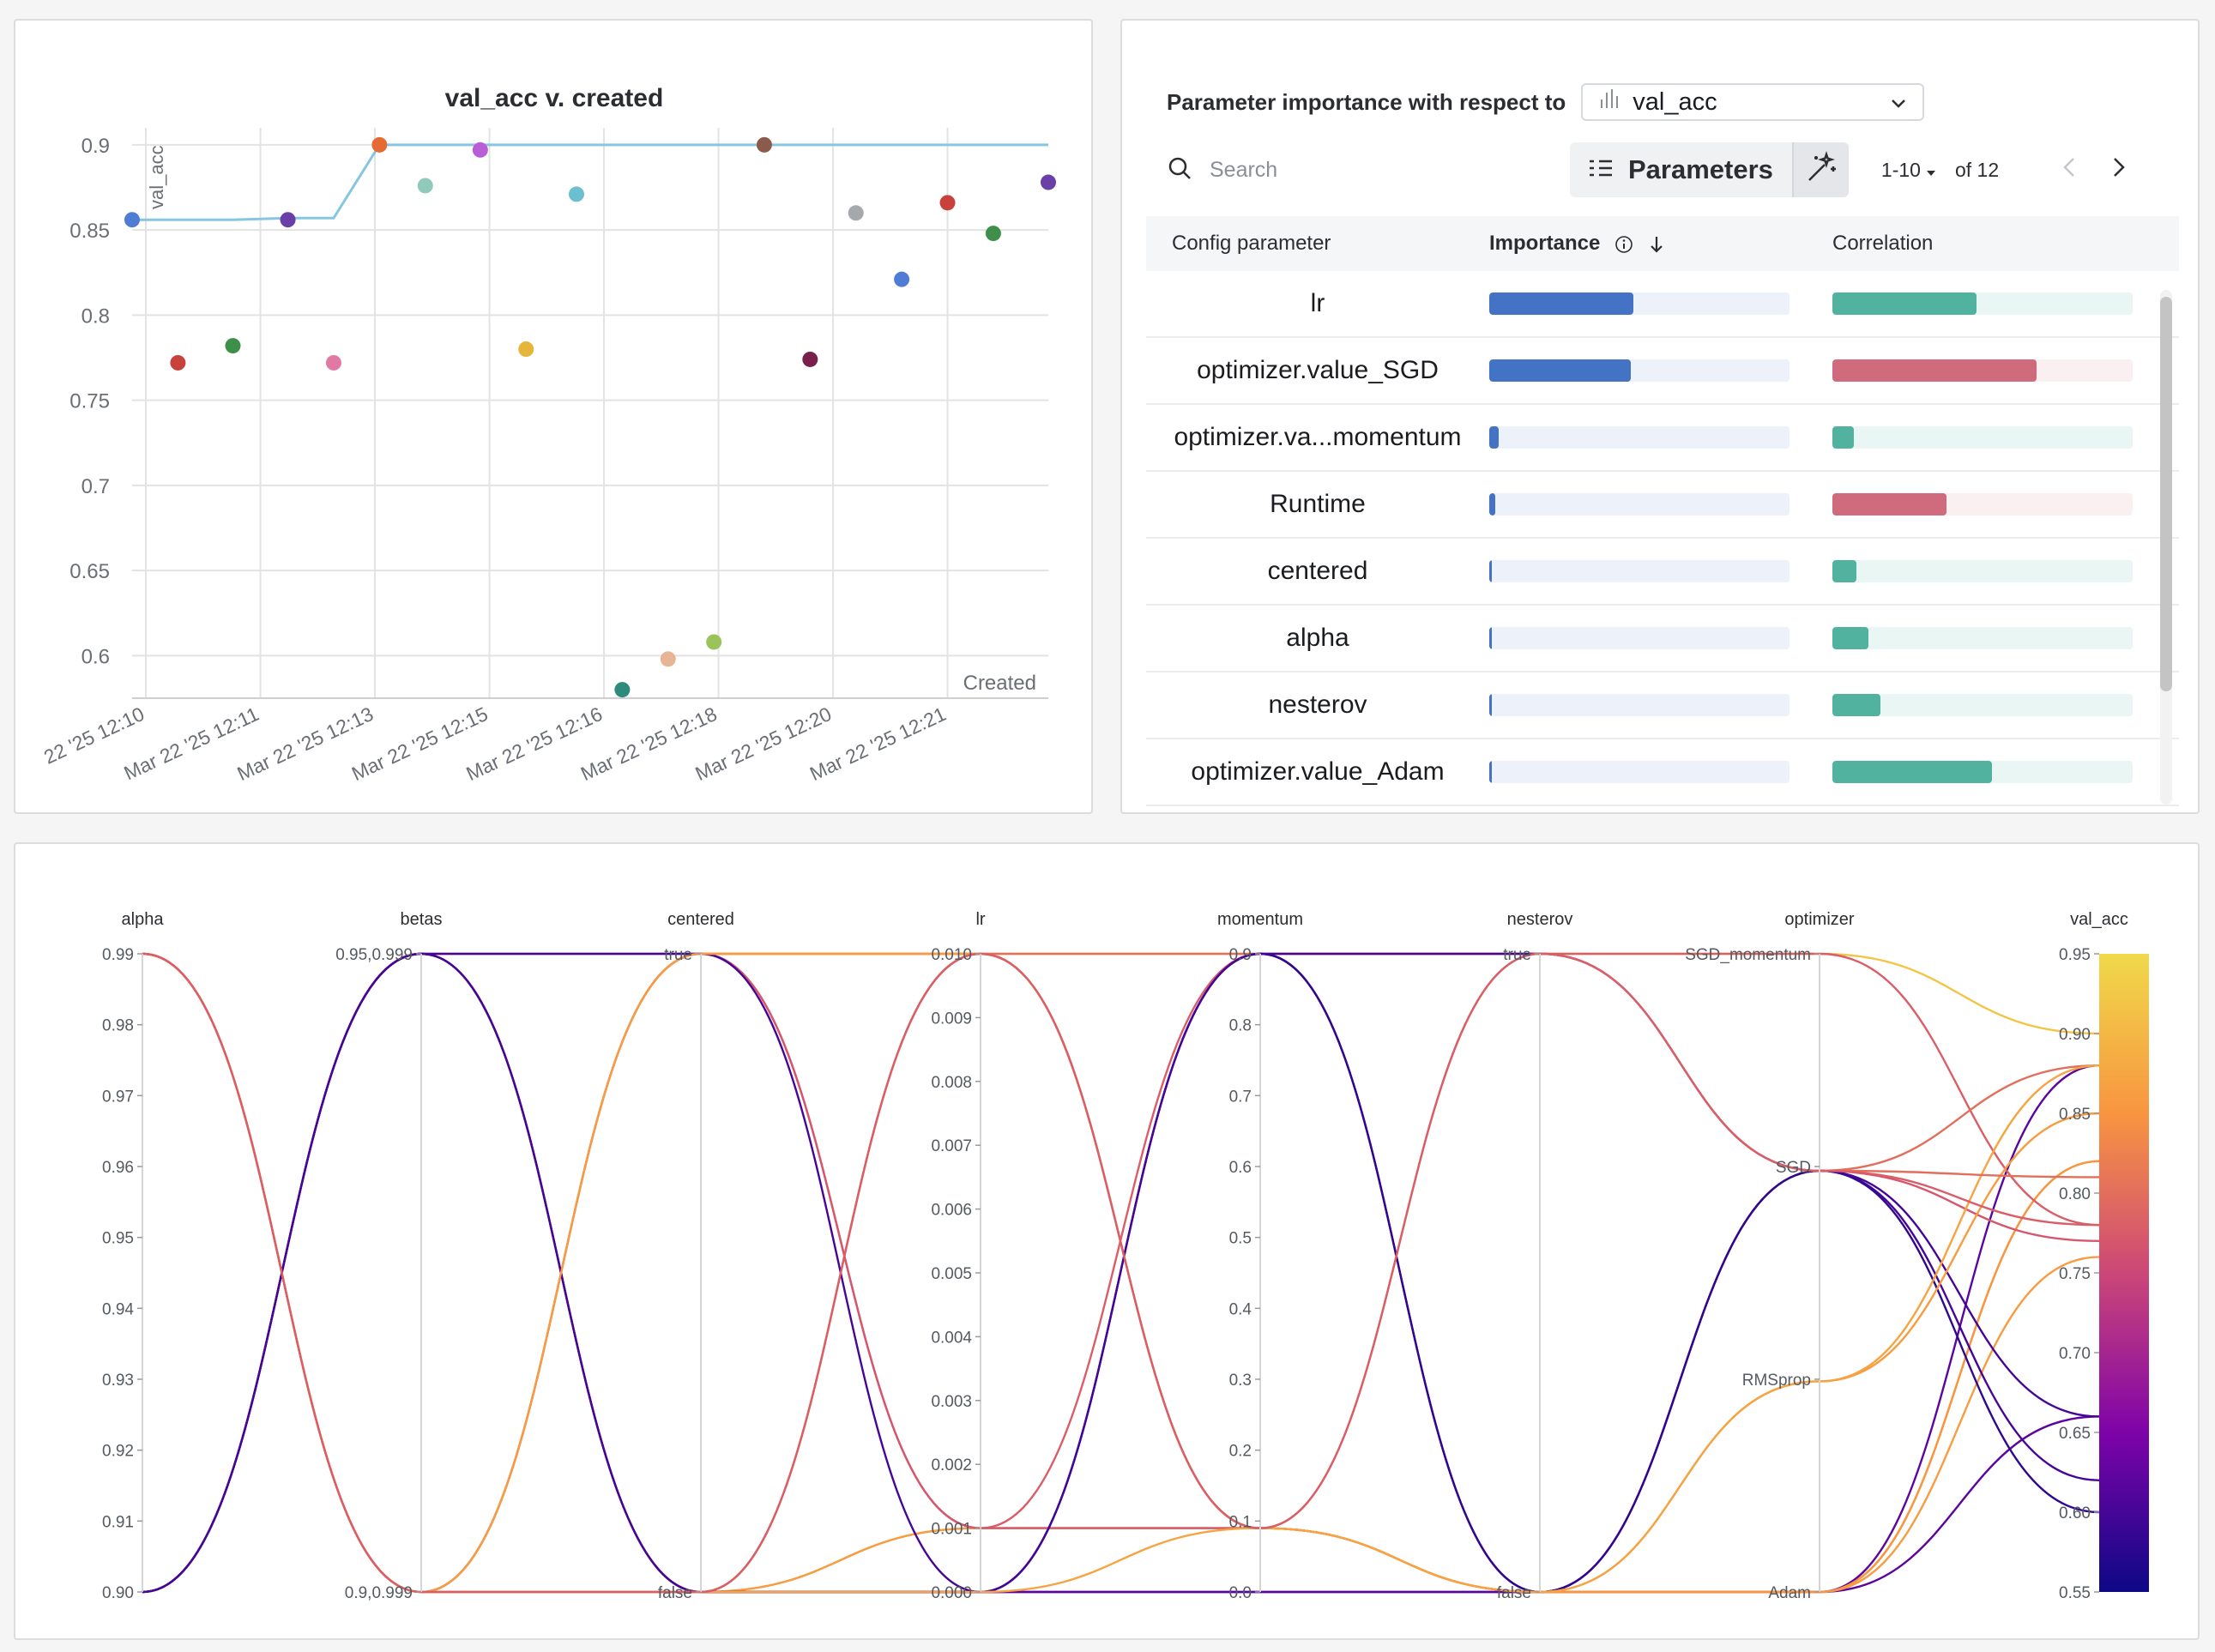 The image size is (2215, 1652). What do you see at coordinates (1656, 244) in the screenshot?
I see `sort-down-icon` at bounding box center [1656, 244].